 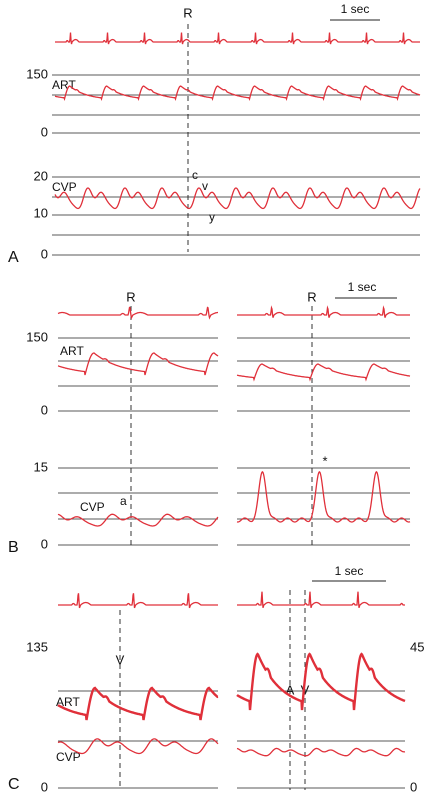 I want to click on peak-marker: *, so click(x=324, y=460).